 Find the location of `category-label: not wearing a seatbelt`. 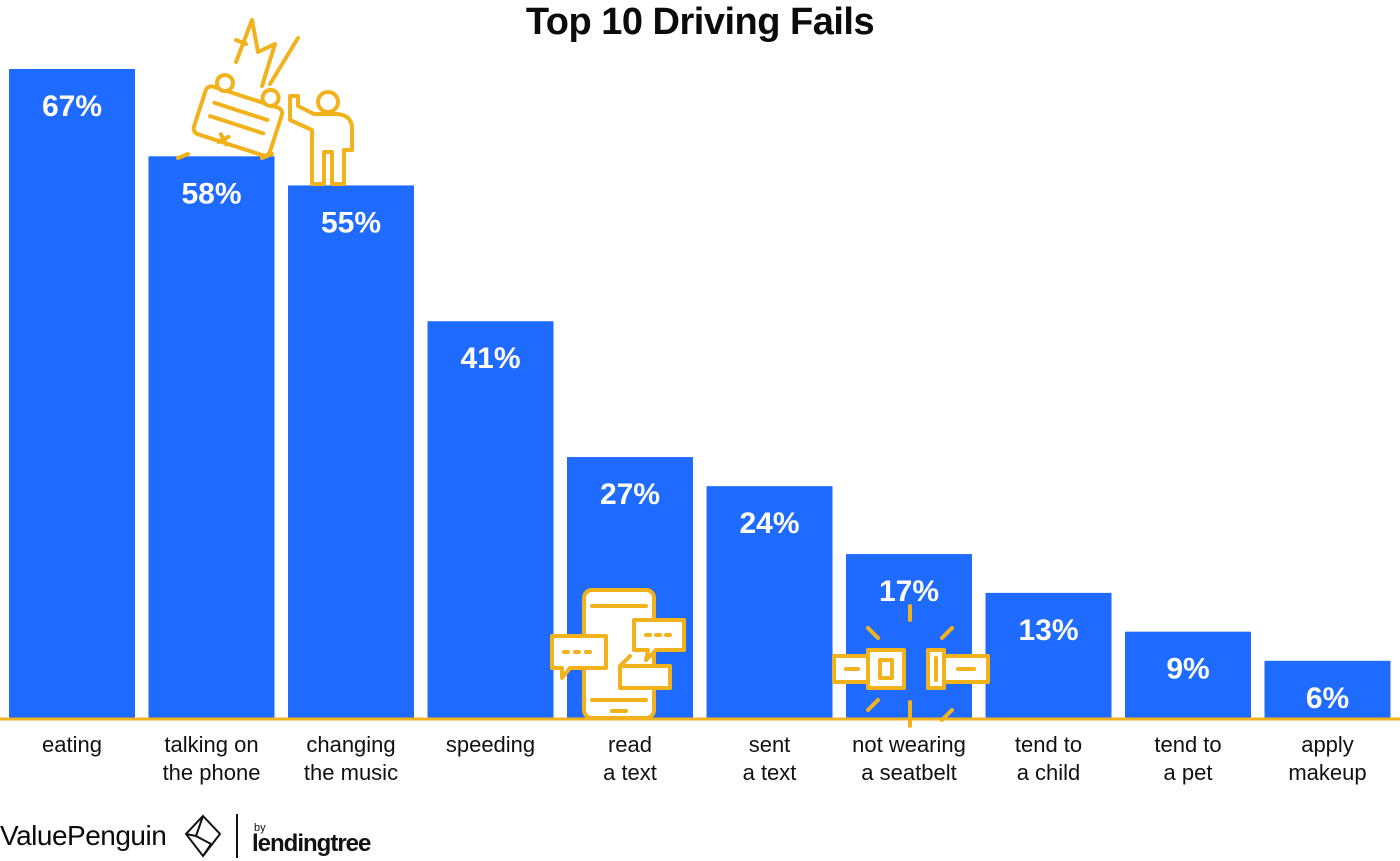

category-label: not wearing a seatbelt is located at coordinates (909, 758).